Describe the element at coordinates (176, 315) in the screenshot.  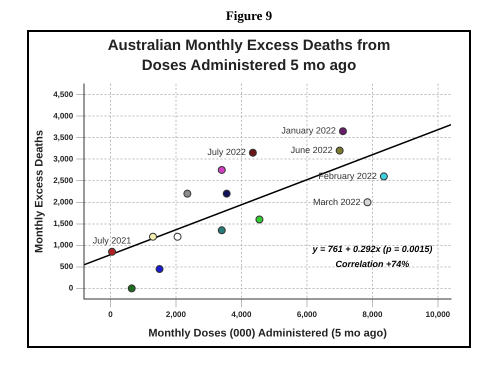
I see `x-tick-label: 2,000` at that location.